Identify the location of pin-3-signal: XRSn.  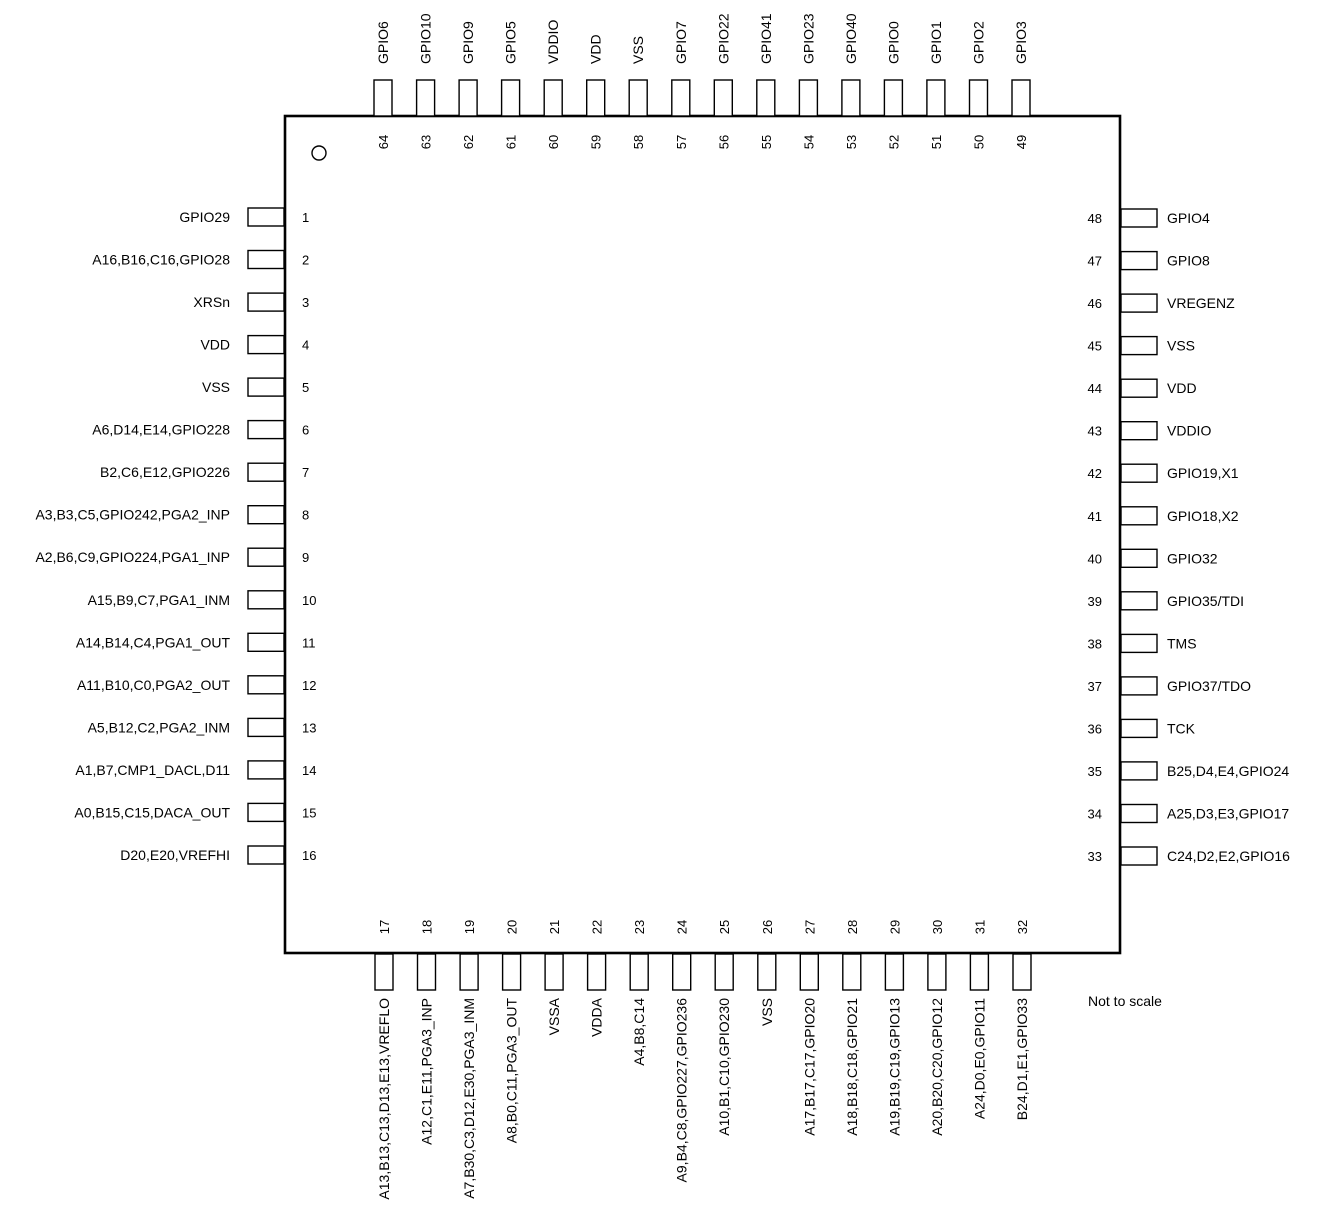
(211, 302).